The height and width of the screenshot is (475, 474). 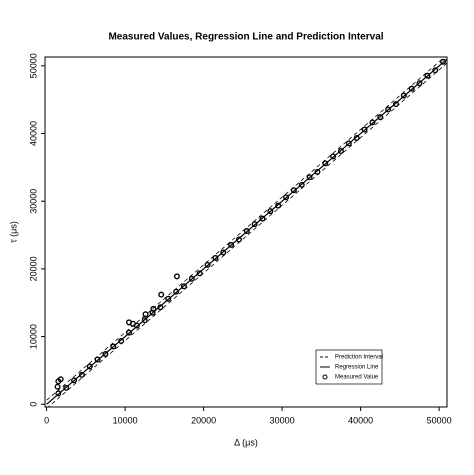 What do you see at coordinates (33, 201) in the screenshot?
I see `y-tick-label: 30000` at bounding box center [33, 201].